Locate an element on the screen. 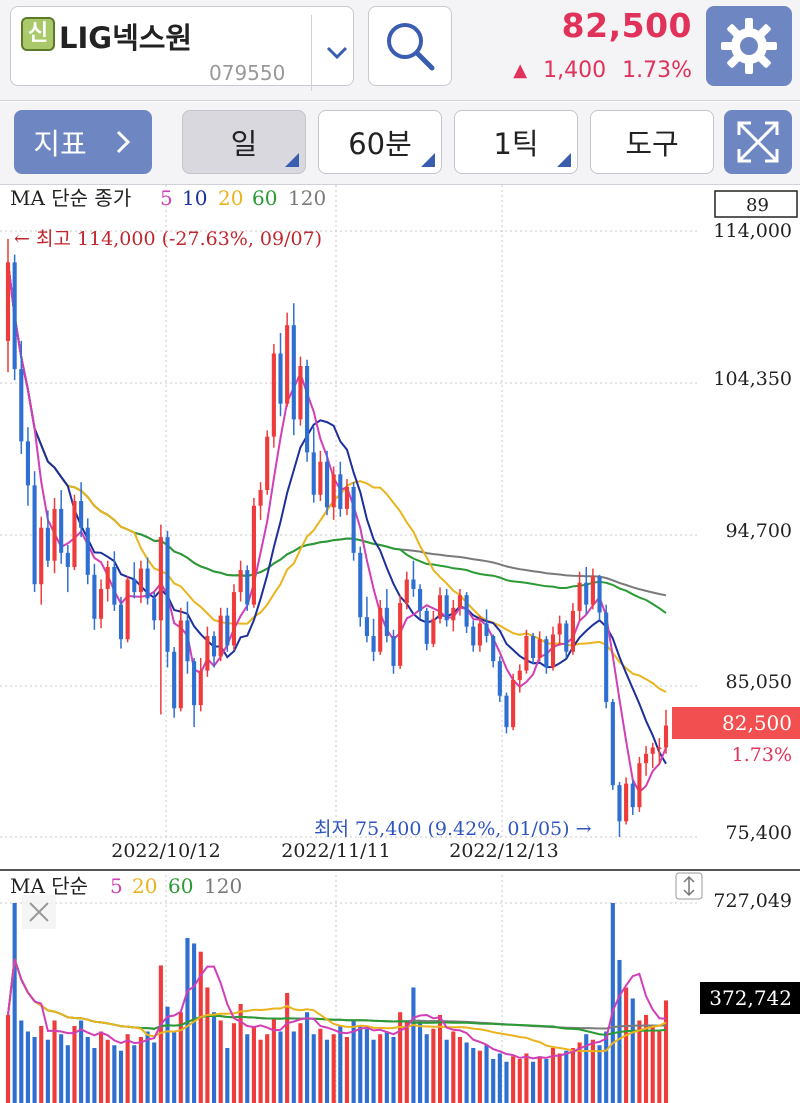 The height and width of the screenshot is (1103, 800). period-minute-button: 60분 is located at coordinates (380, 142).